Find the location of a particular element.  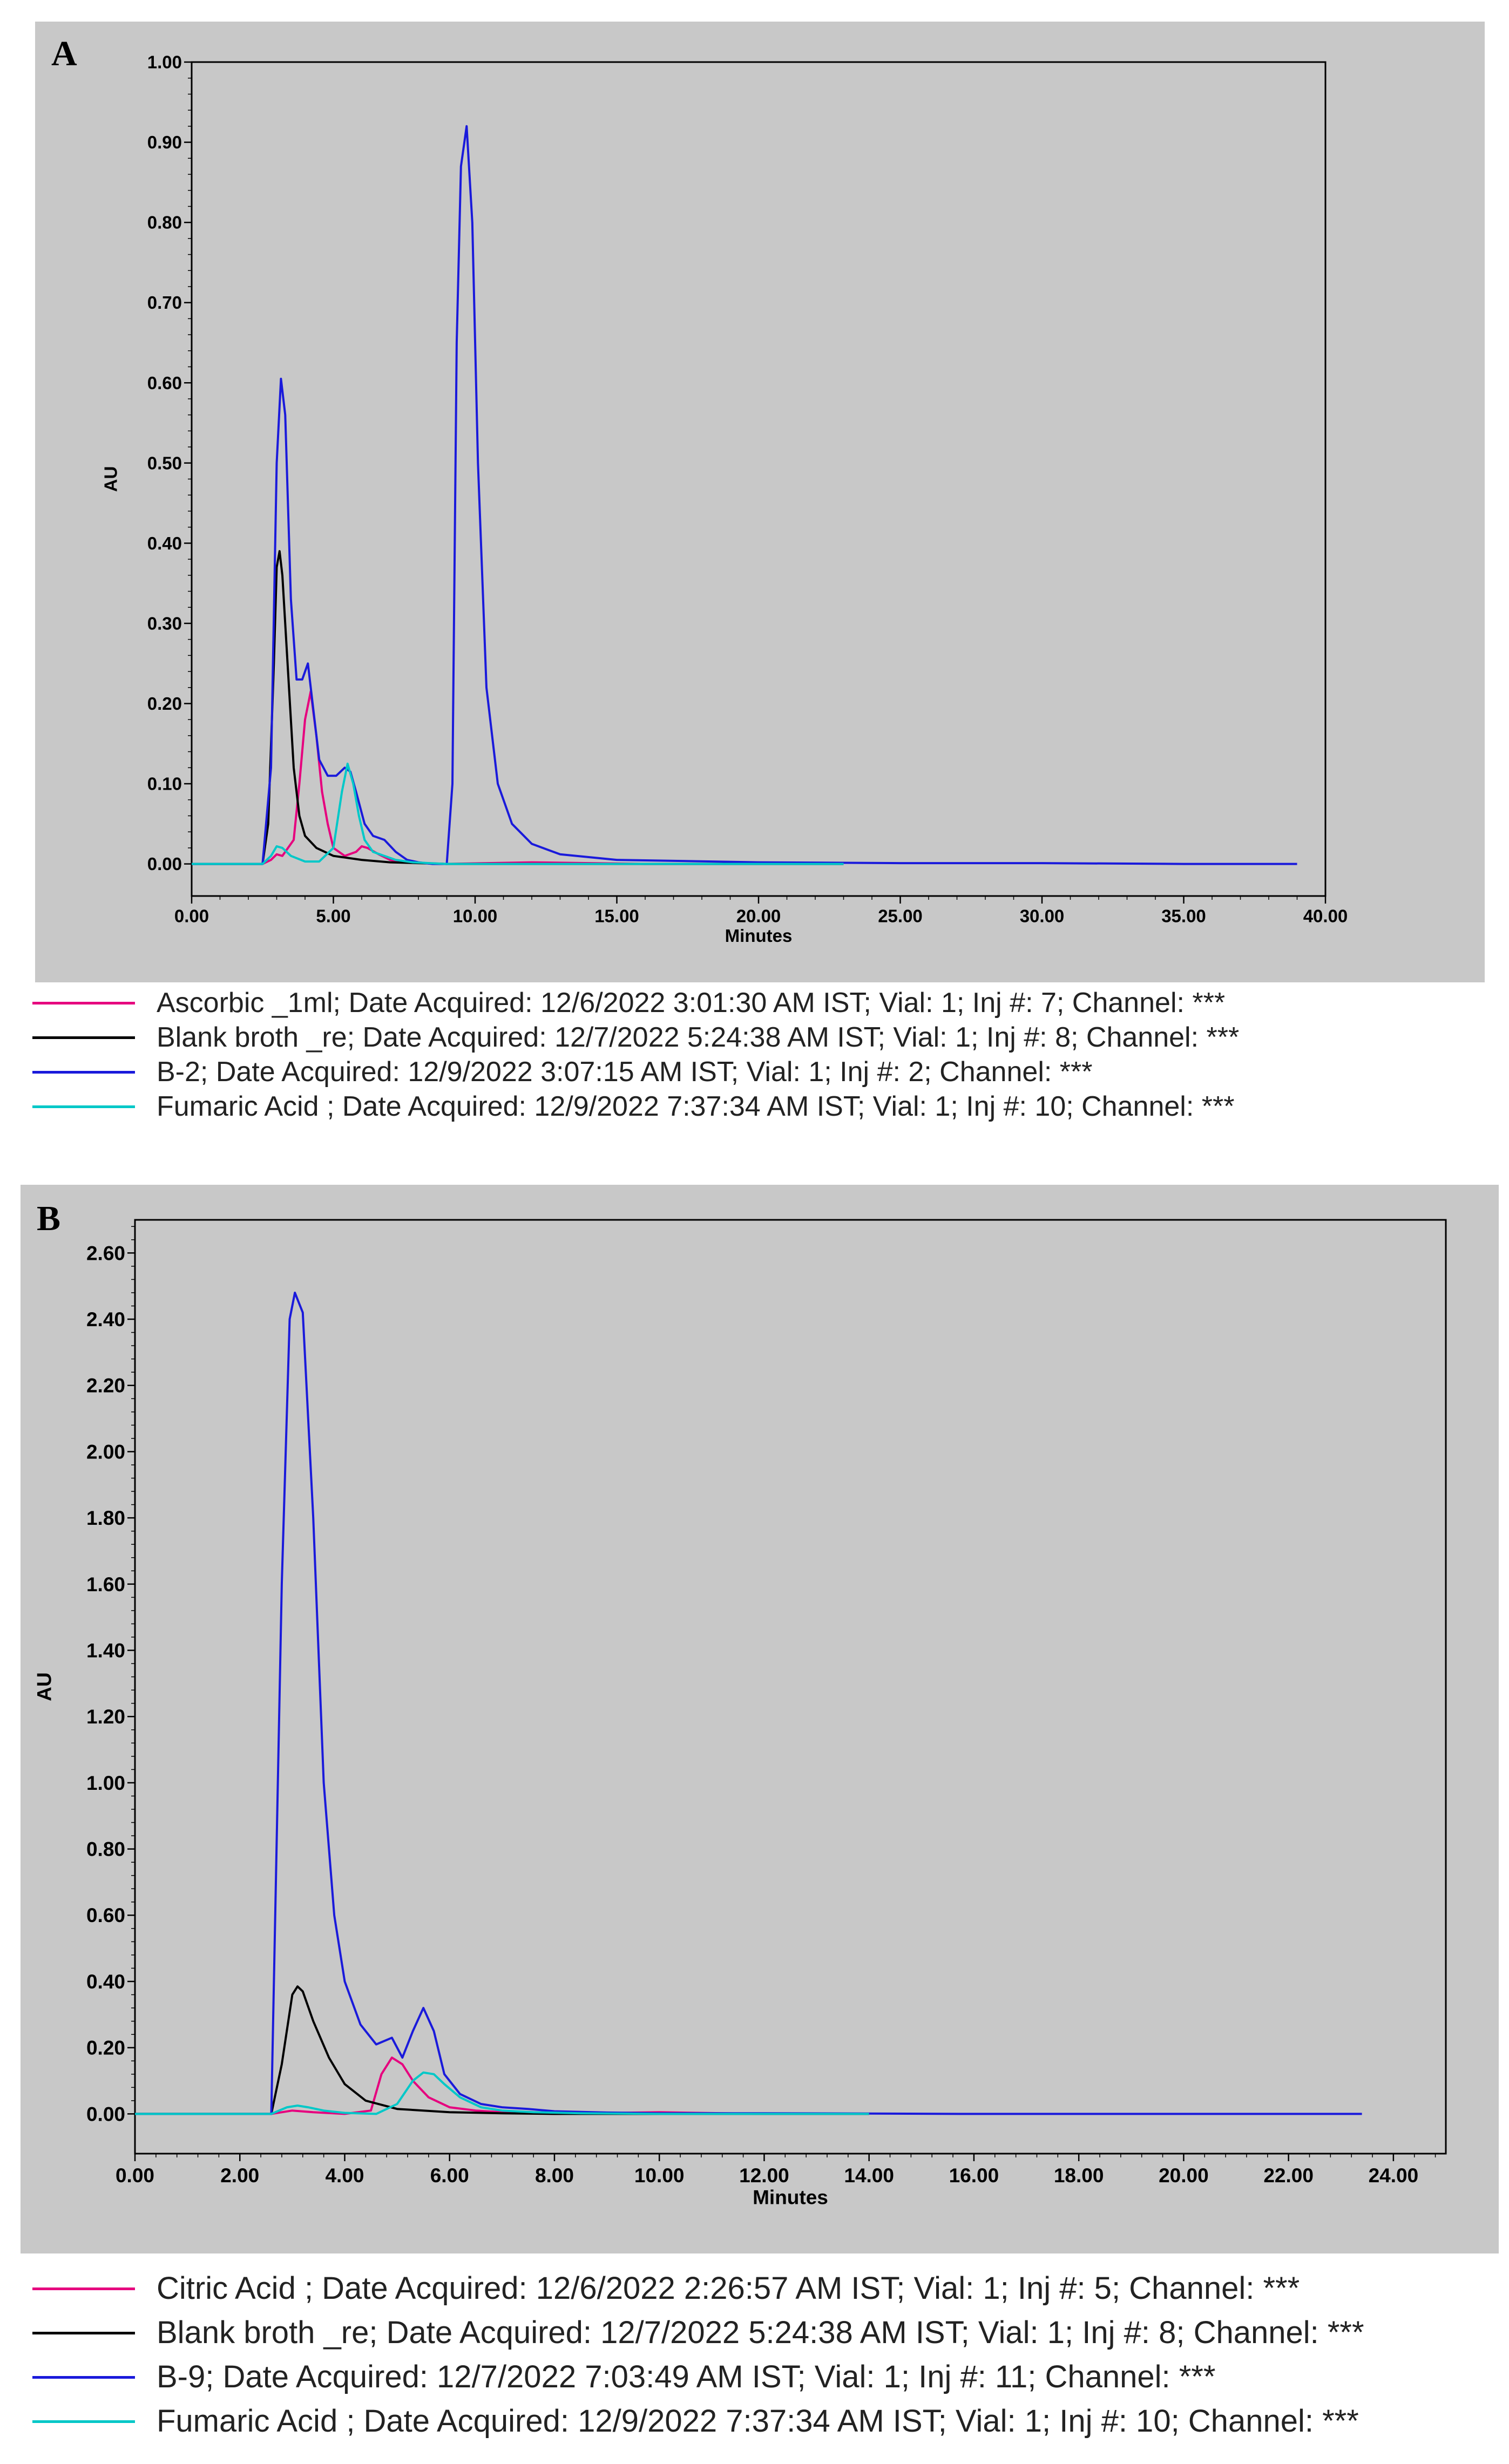

y-tick-label: 1.20 is located at coordinates (105, 1717).